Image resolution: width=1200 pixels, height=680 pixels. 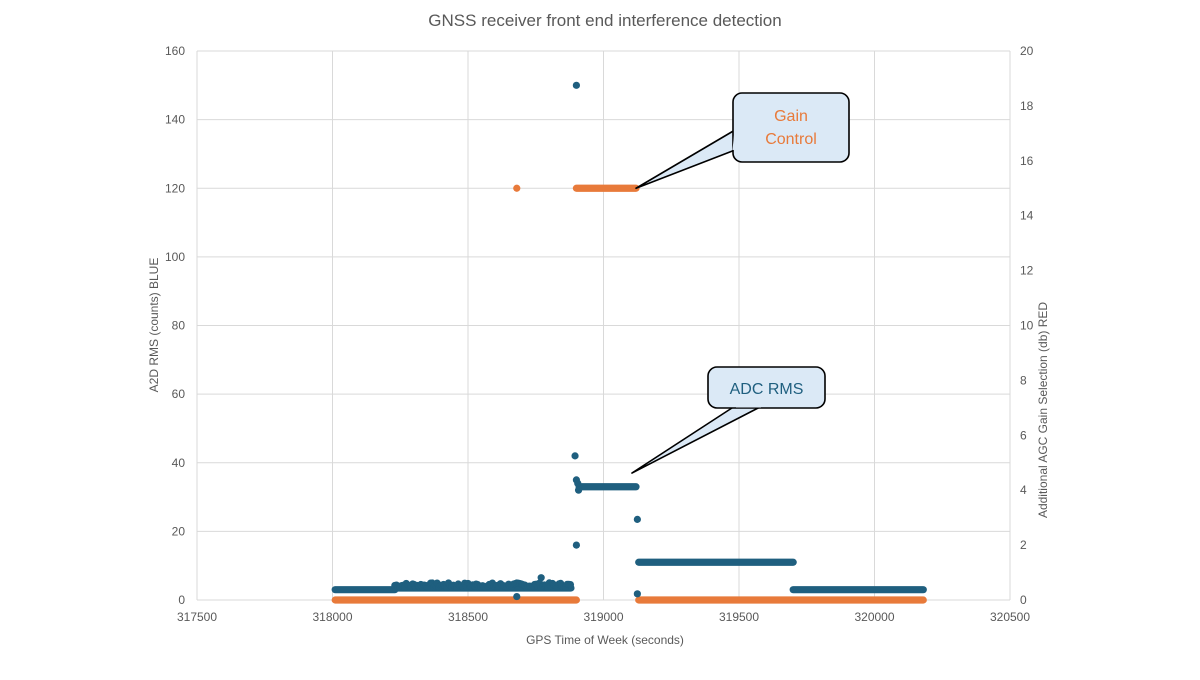 What do you see at coordinates (1023, 545) in the screenshot?
I see `y2-tick-label: 2` at bounding box center [1023, 545].